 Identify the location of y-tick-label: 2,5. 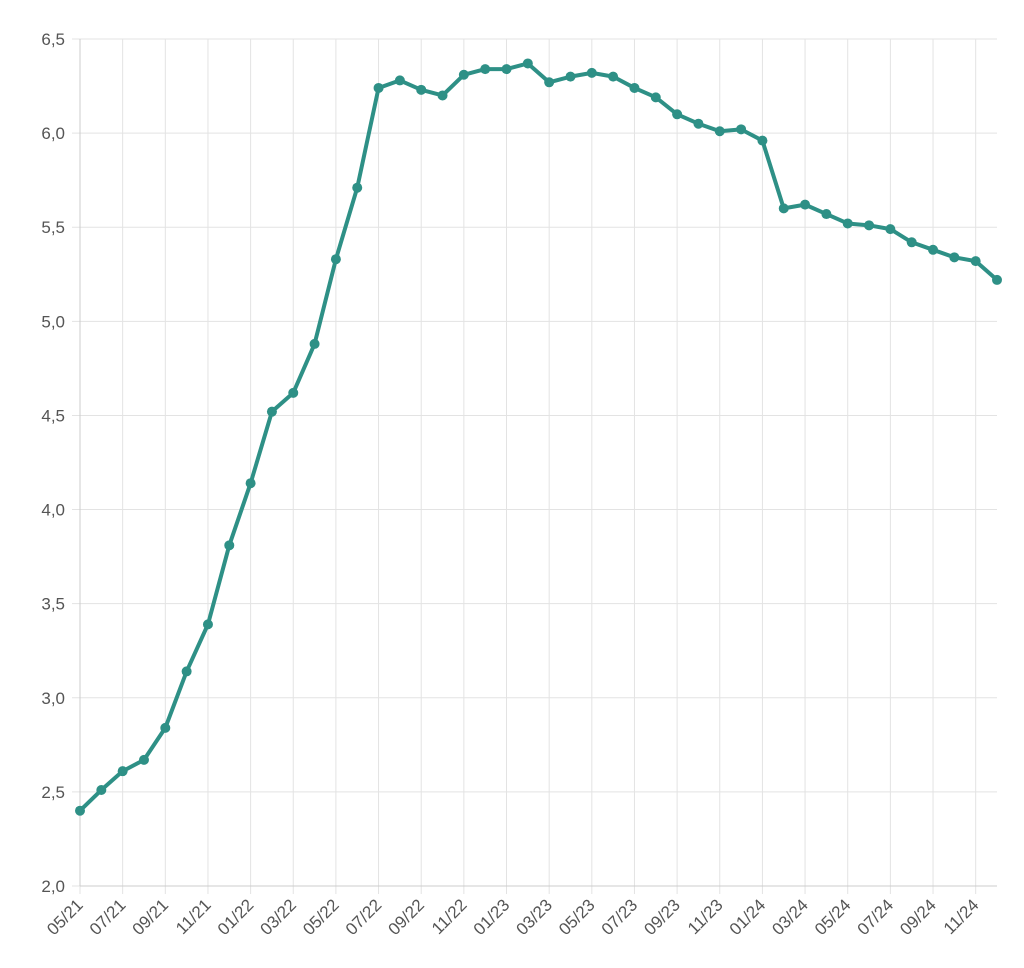
(53, 792).